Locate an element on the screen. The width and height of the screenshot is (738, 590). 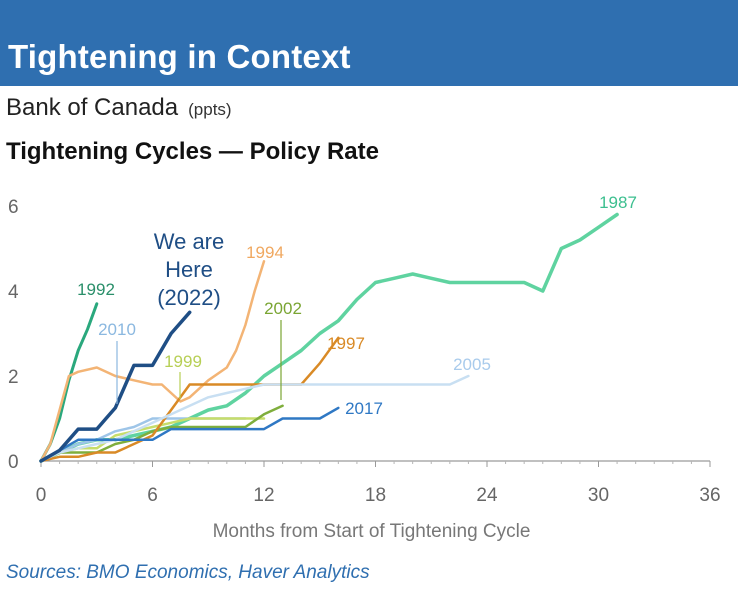
series-label-1999: 1999 is located at coordinates (183, 361).